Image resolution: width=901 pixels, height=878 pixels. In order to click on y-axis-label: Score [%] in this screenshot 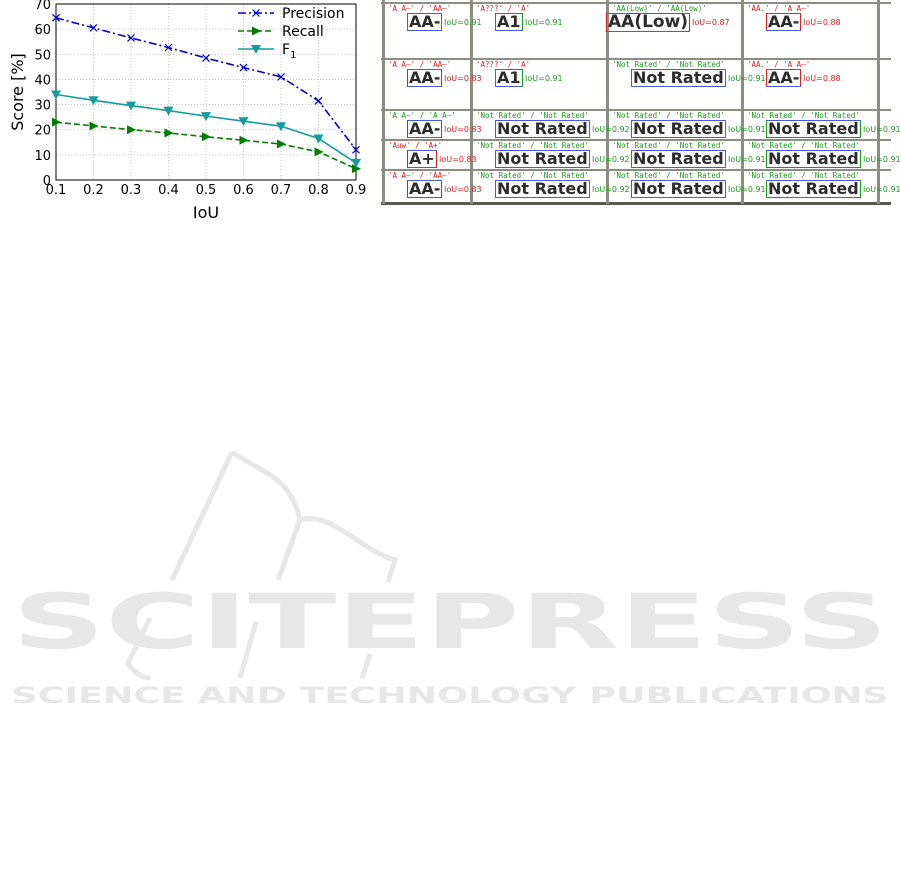, I will do `click(17, 92)`.